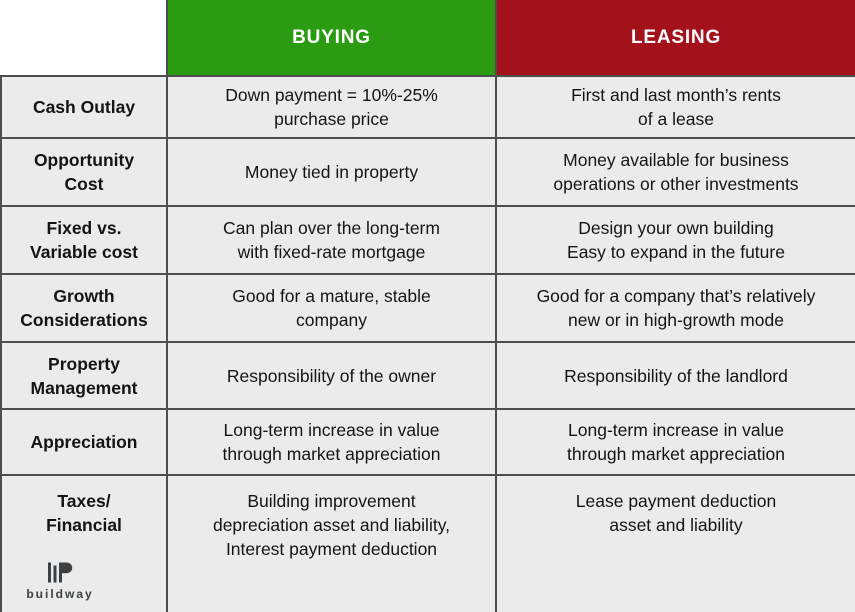  What do you see at coordinates (330, 307) in the screenshot?
I see `growth-considerations-buying-cell: Good for a mature, stable company` at bounding box center [330, 307].